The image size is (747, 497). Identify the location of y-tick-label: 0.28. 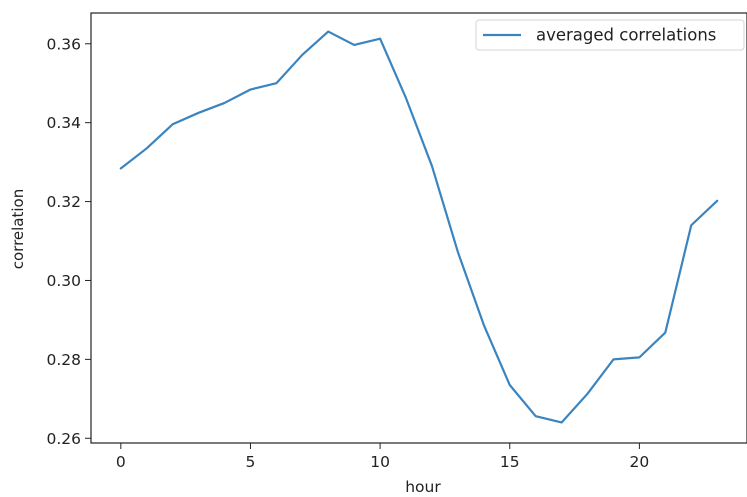
(63, 360).